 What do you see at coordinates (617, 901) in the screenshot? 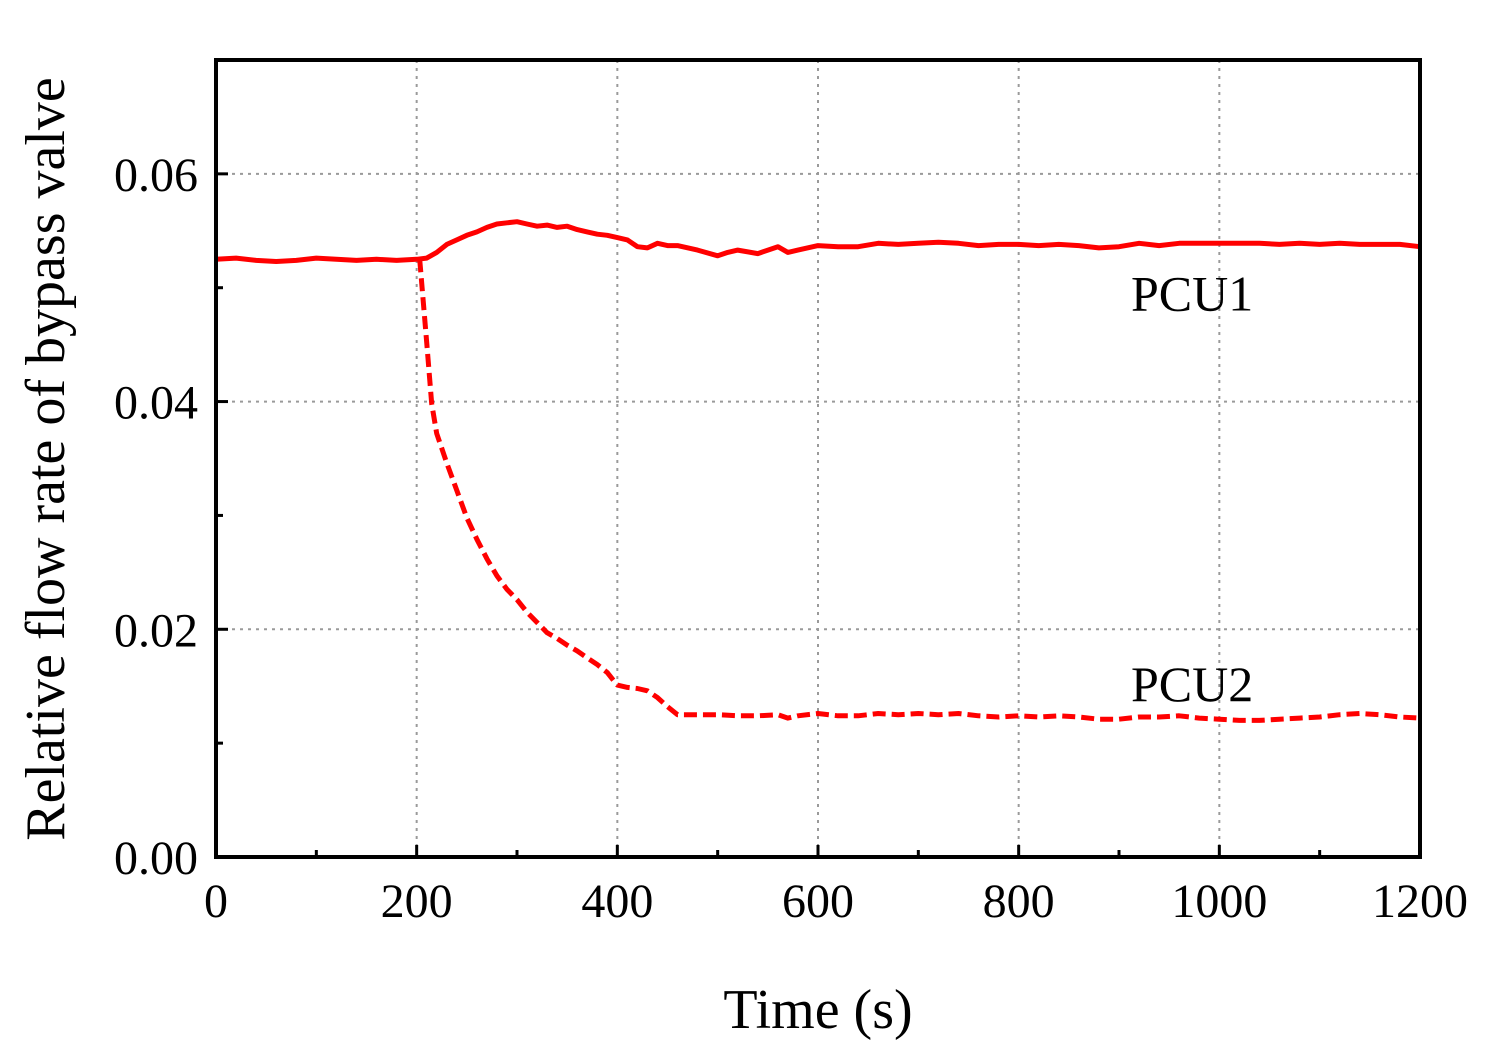
I see `x-tick-label: 400` at bounding box center [617, 901].